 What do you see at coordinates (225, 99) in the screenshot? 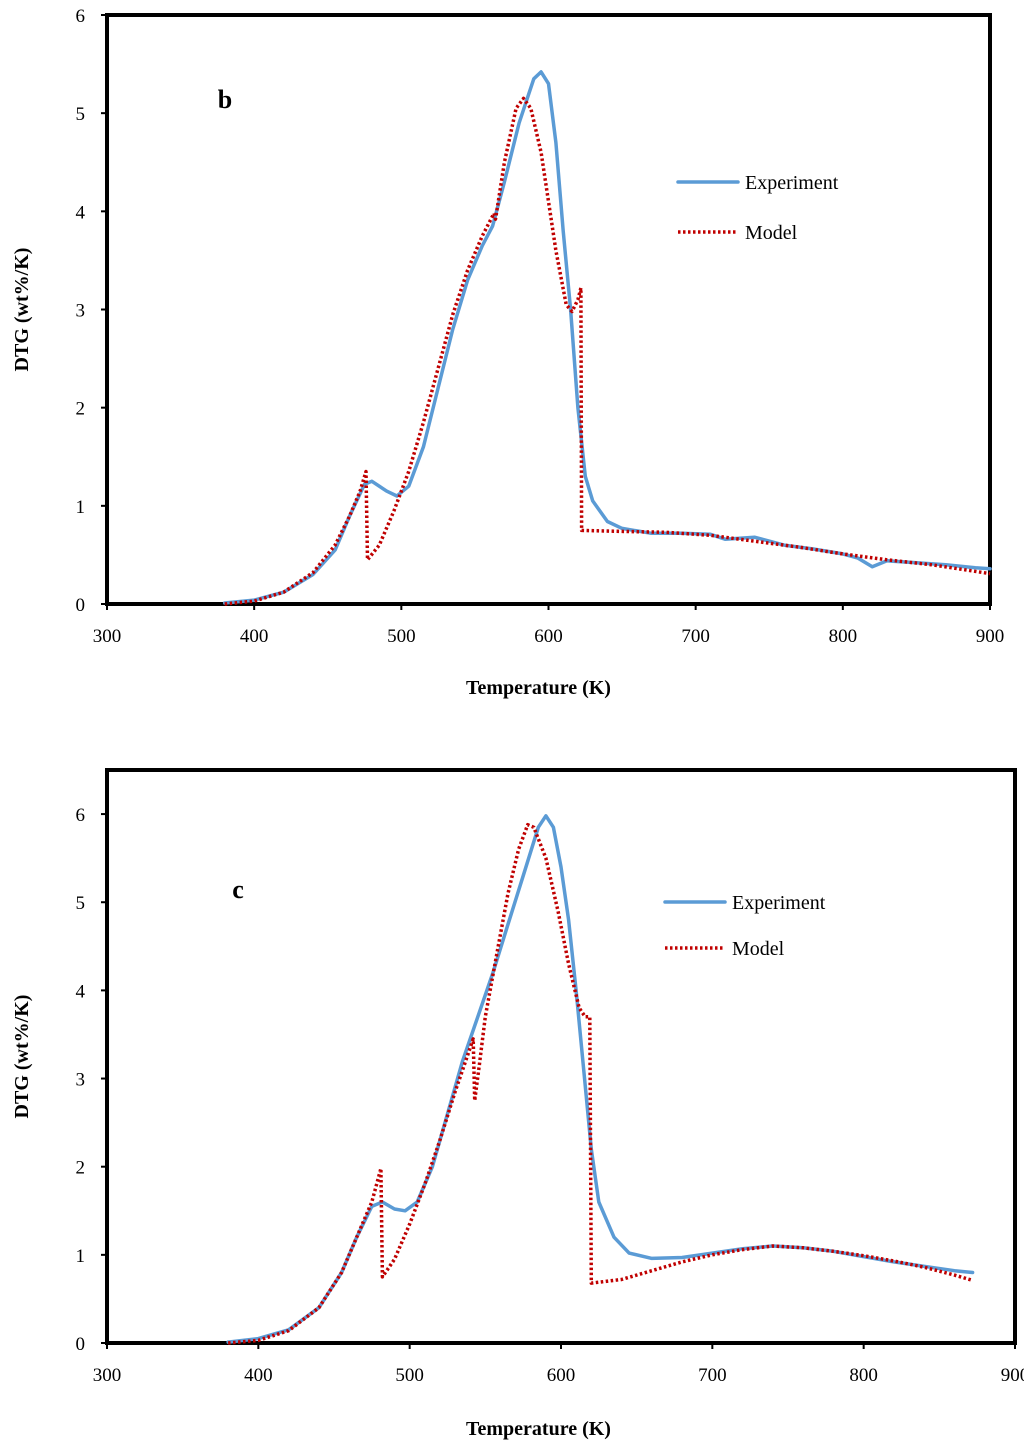
I see `panel-label: b` at bounding box center [225, 99].